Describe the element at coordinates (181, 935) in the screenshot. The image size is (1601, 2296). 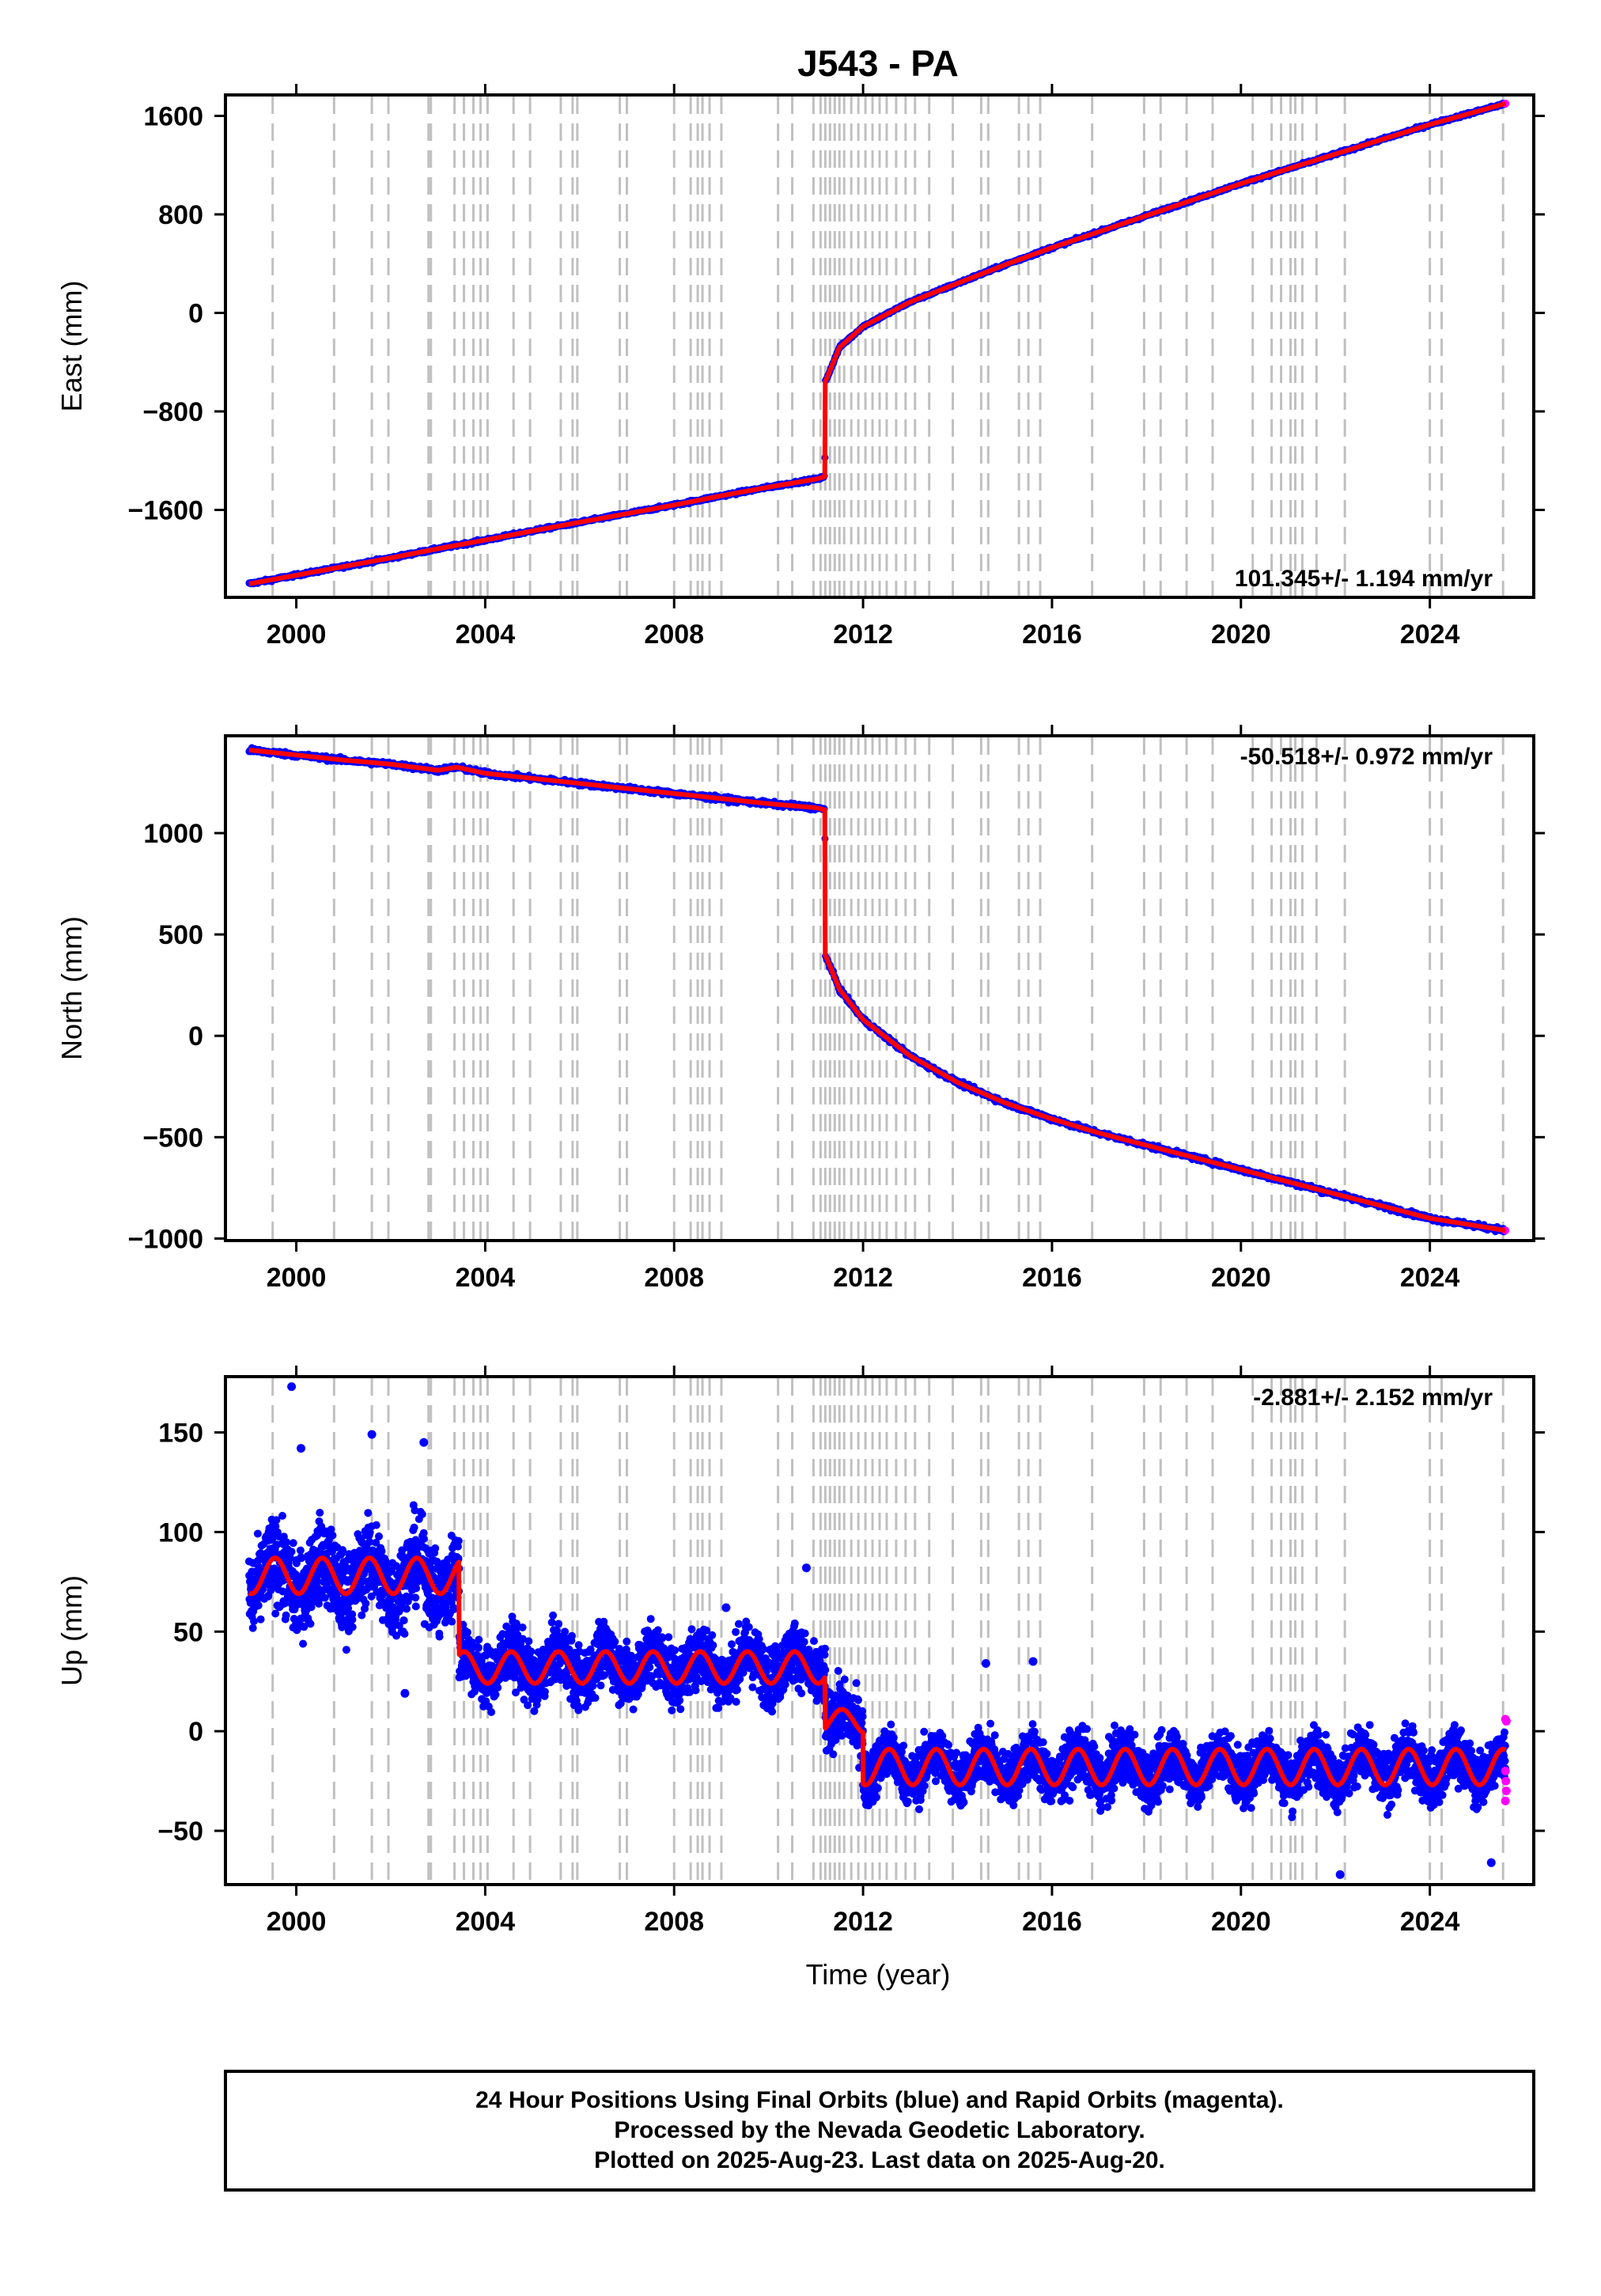
I see `y-tick-label: 500` at that location.